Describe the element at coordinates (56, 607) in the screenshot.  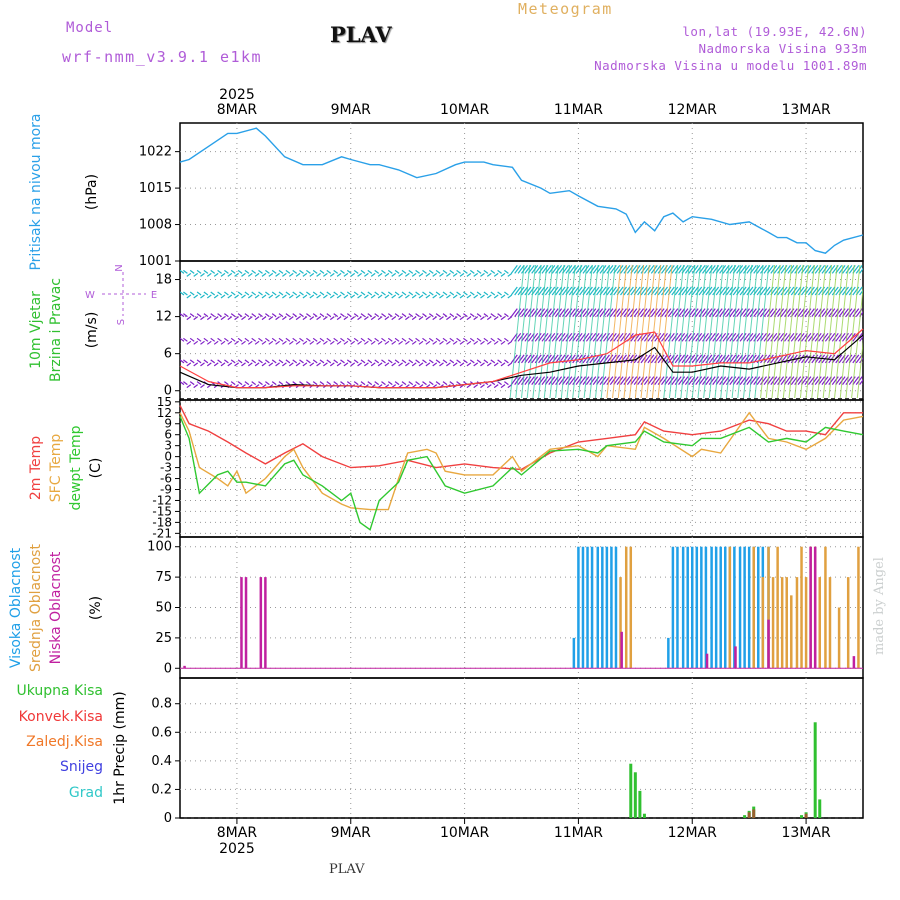
I see `cloud-ylabel-low: Niska Oblacnost` at that location.